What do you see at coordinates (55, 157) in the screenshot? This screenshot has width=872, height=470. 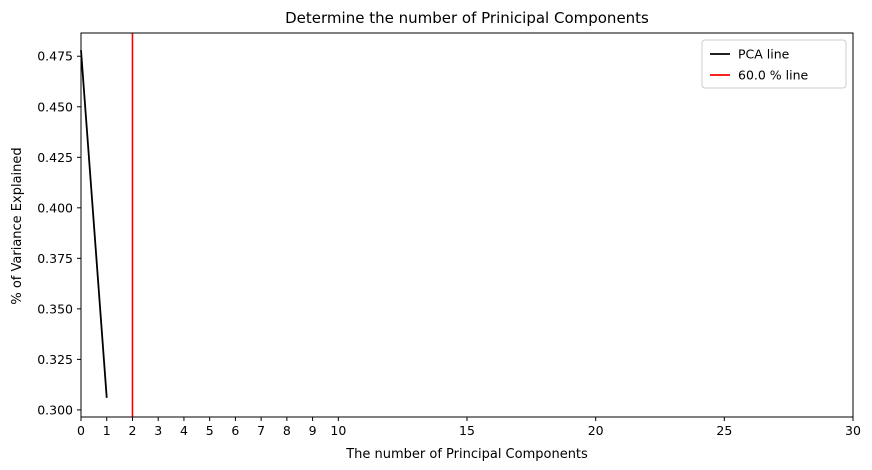 I see `y-tick-label: 0.425` at bounding box center [55, 157].